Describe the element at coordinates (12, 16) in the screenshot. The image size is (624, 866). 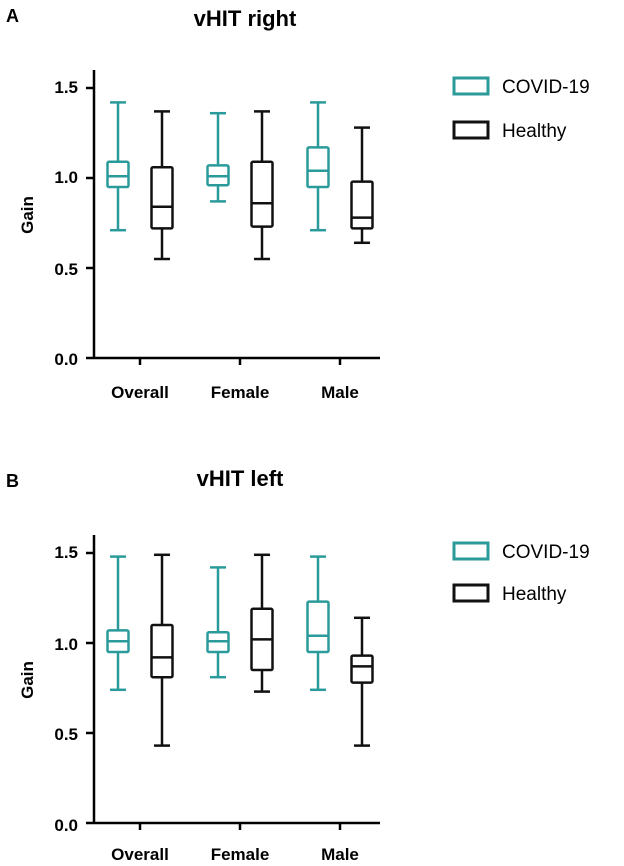
I see `panel-a-label: A` at that location.